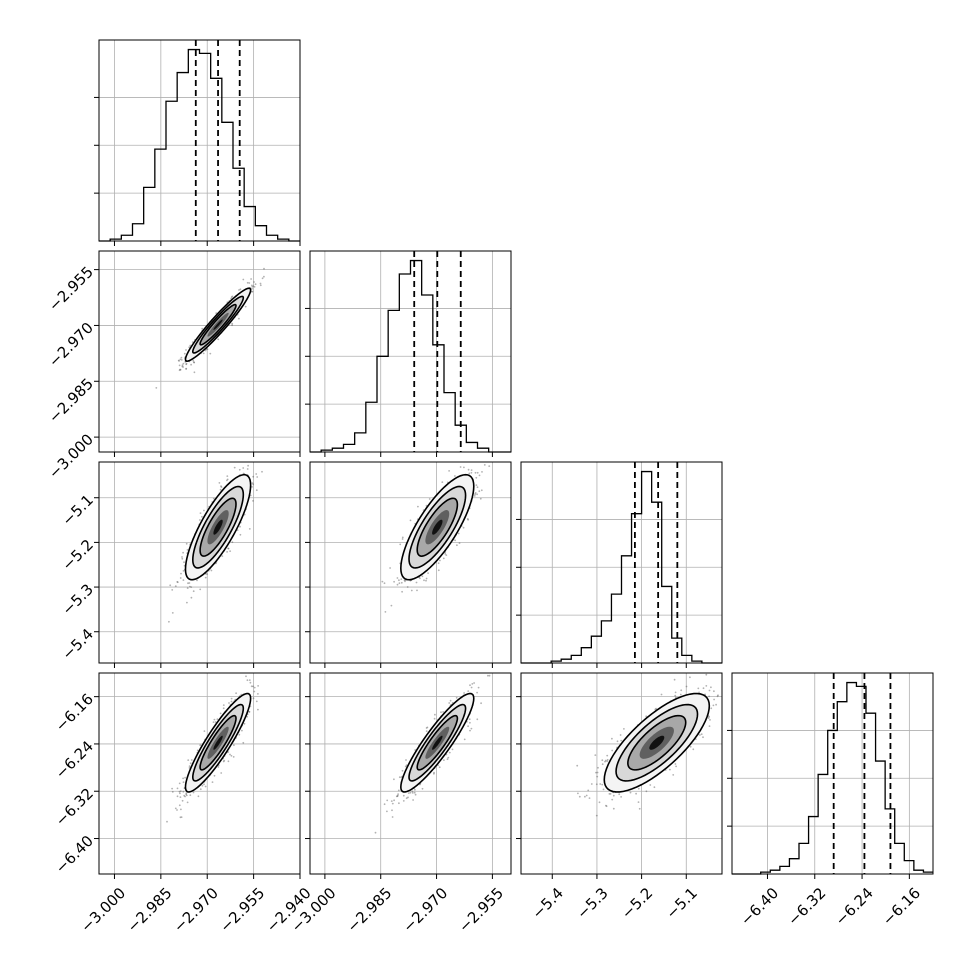  I want to click on y-tick-label: −2.955, so click(71, 289).